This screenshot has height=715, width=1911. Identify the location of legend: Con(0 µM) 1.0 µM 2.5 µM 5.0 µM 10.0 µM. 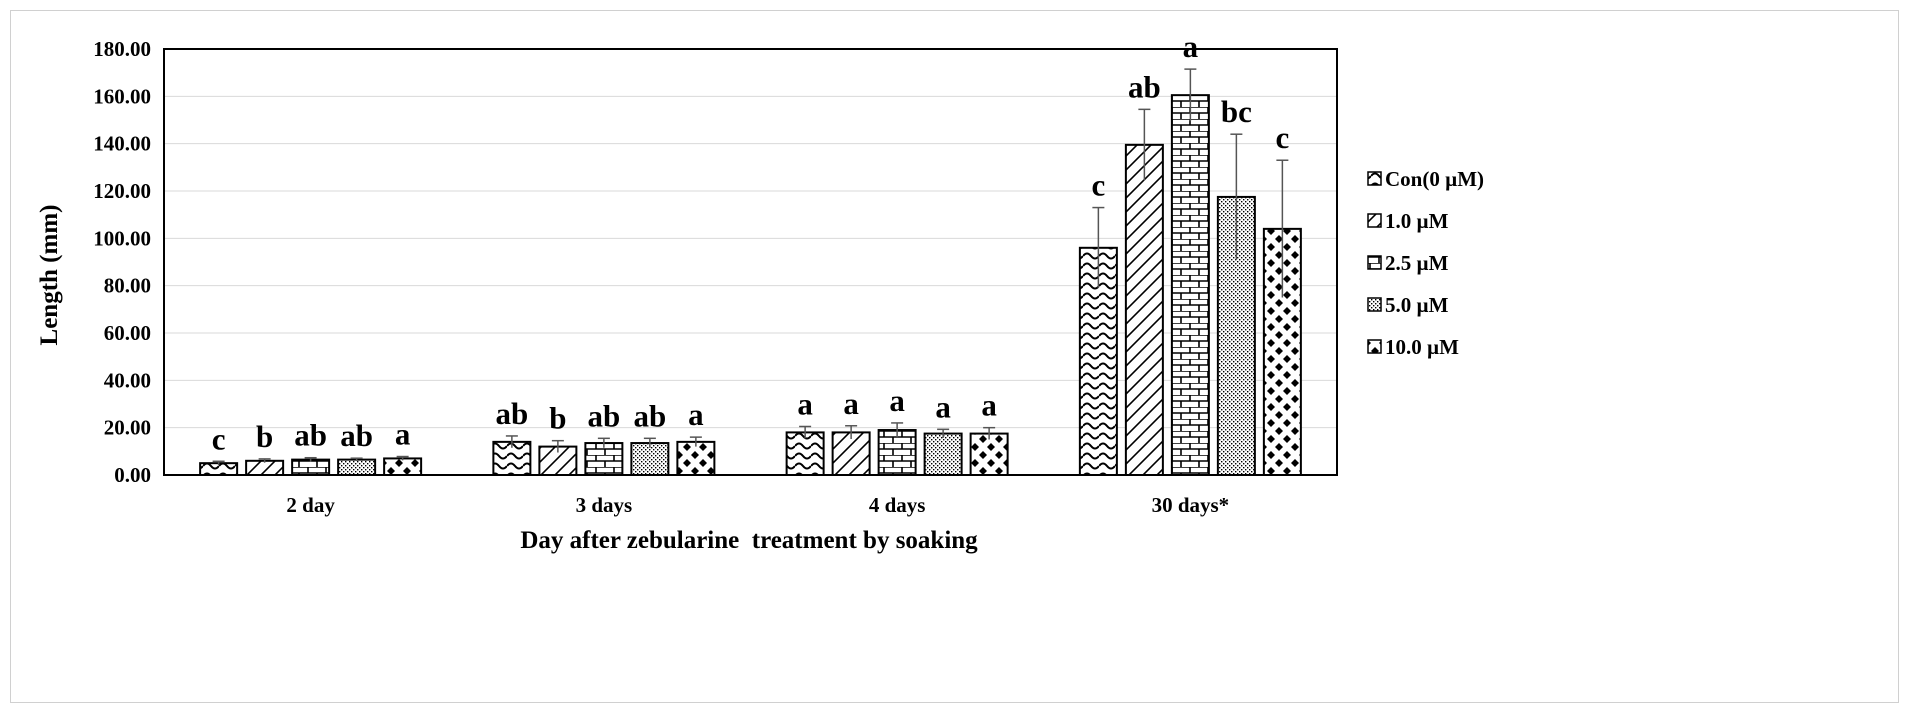
(1425, 263).